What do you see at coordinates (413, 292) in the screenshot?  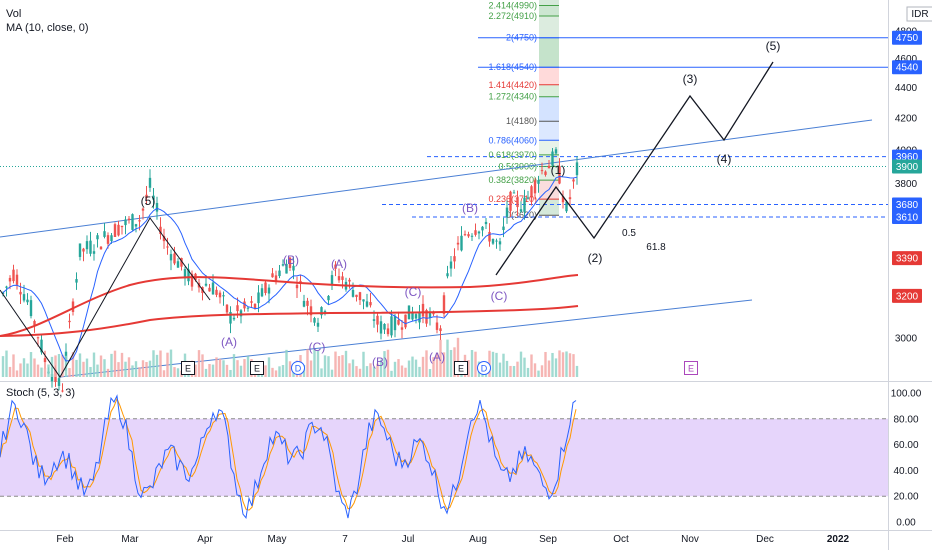 I see `corrective-wave-label: (C)` at bounding box center [413, 292].